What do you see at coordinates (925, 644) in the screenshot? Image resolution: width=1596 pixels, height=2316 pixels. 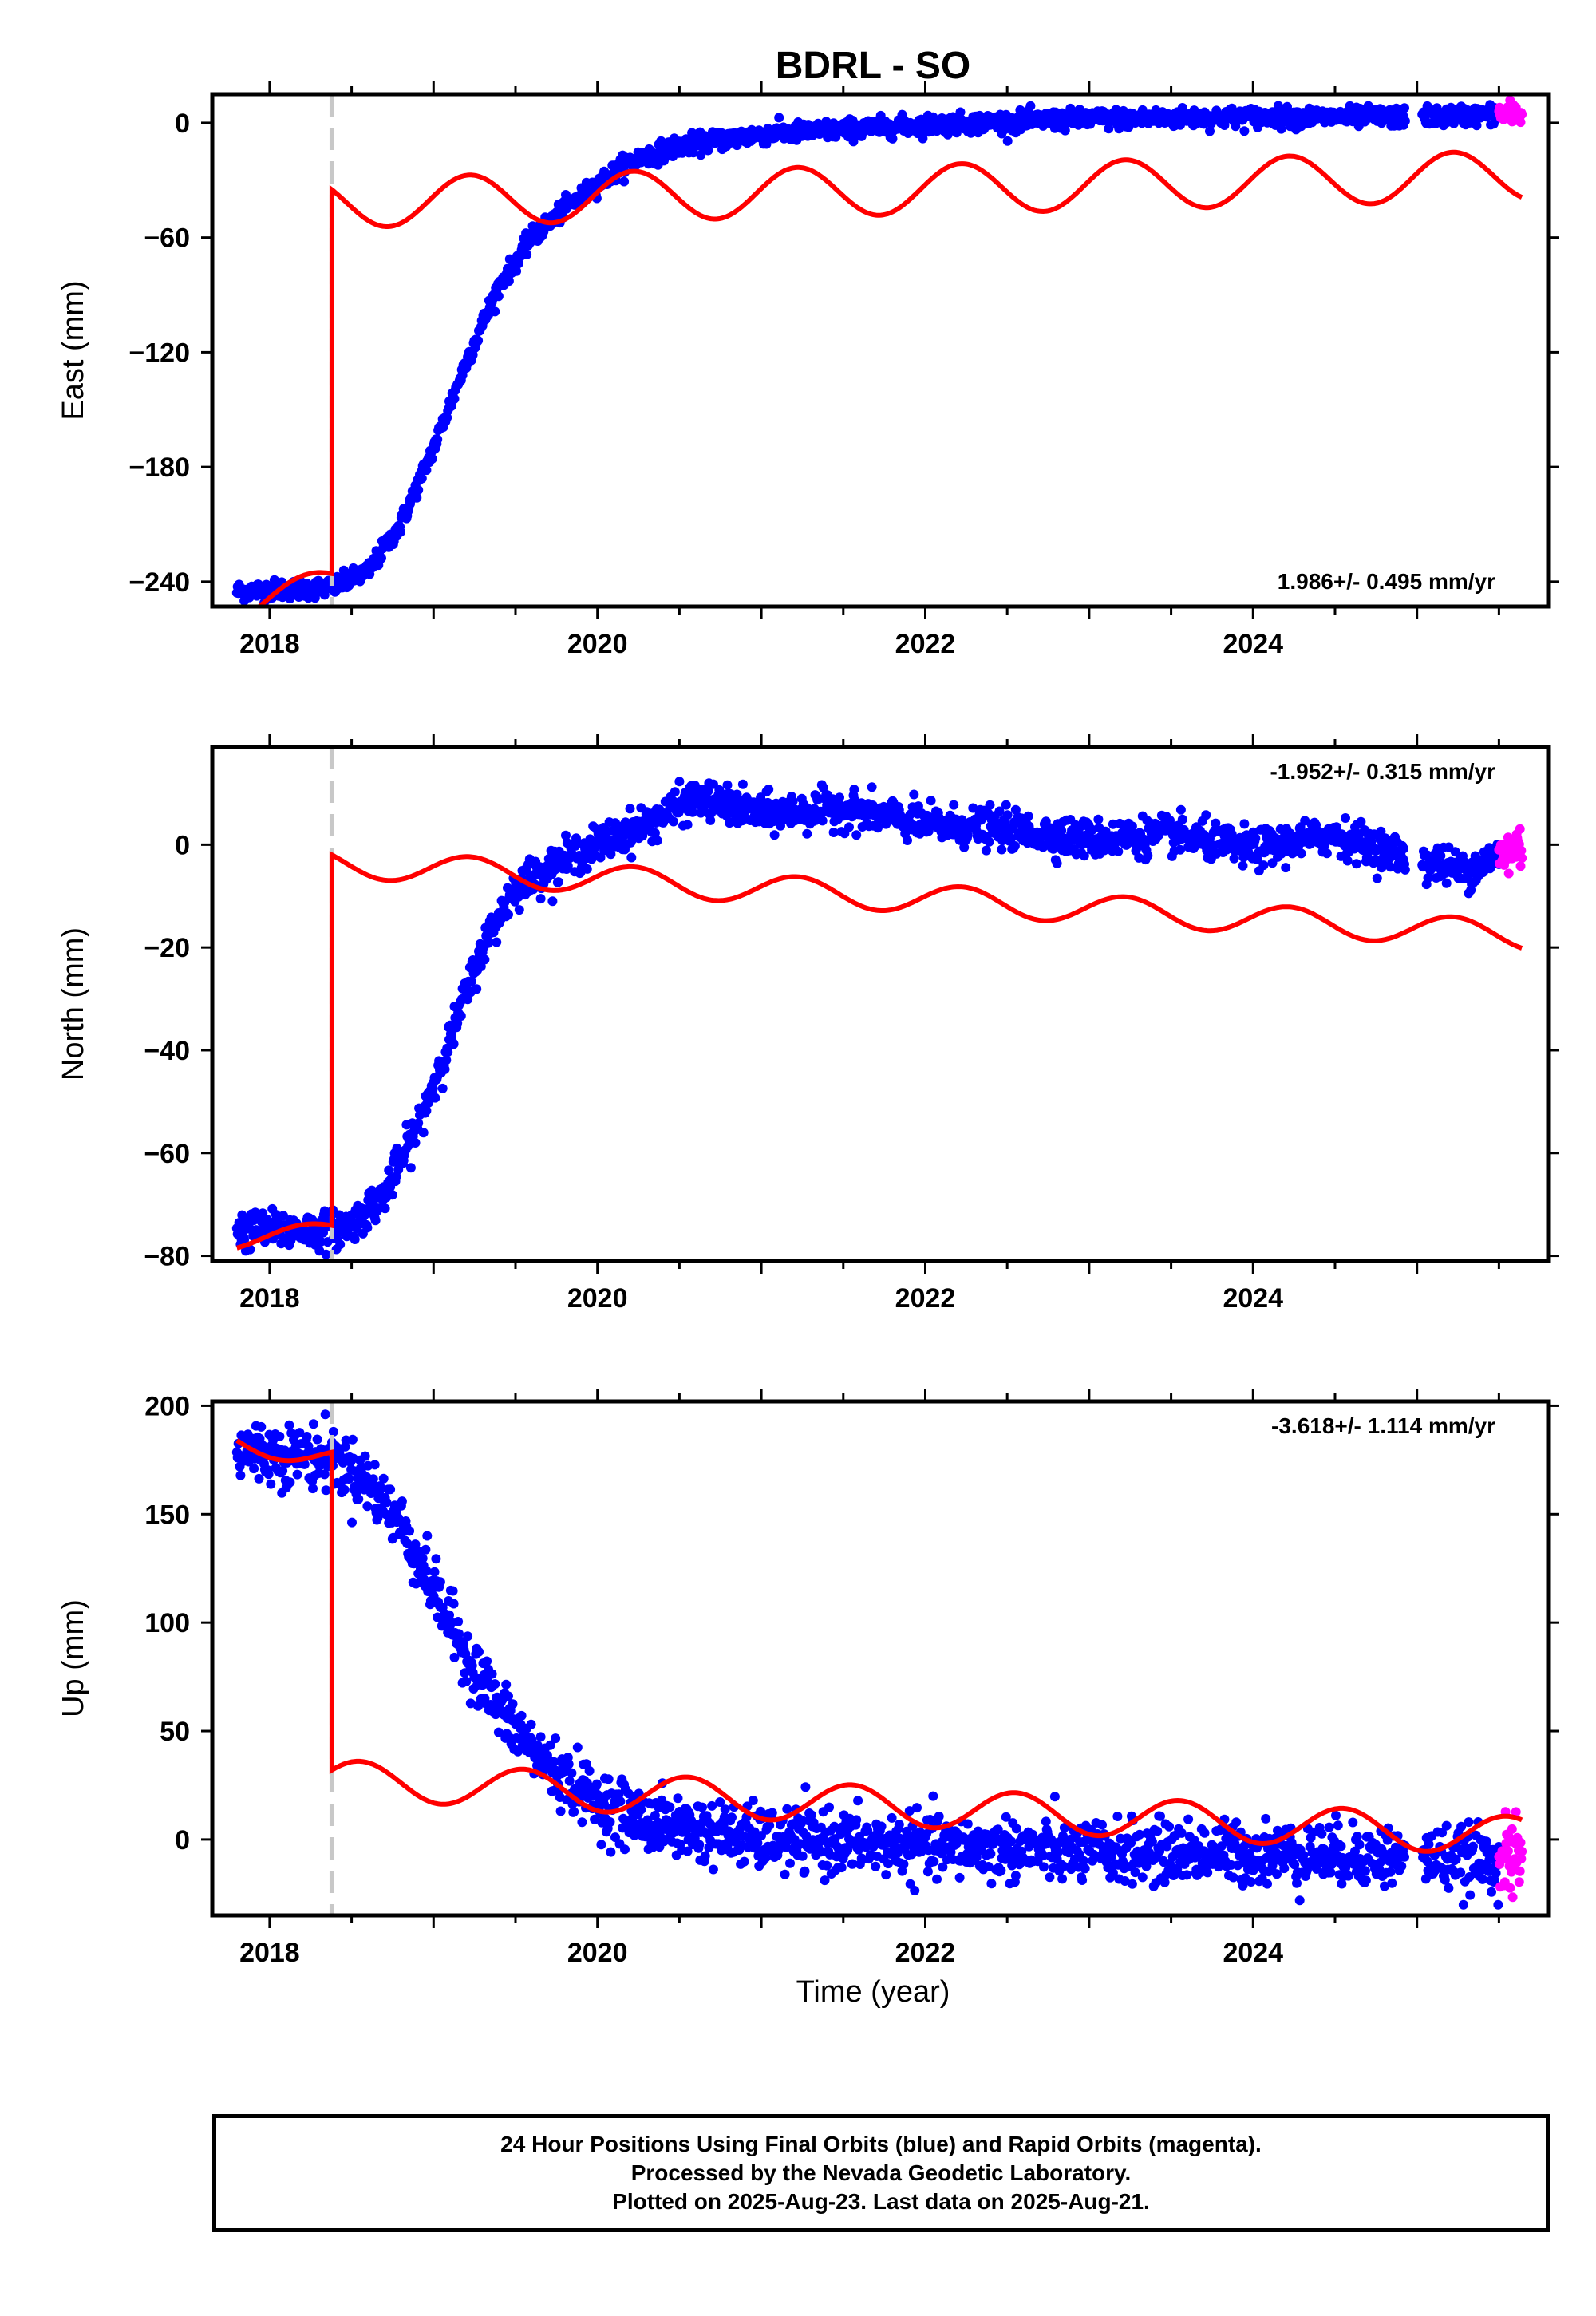 I see `east-xtick-label: 2022` at bounding box center [925, 644].